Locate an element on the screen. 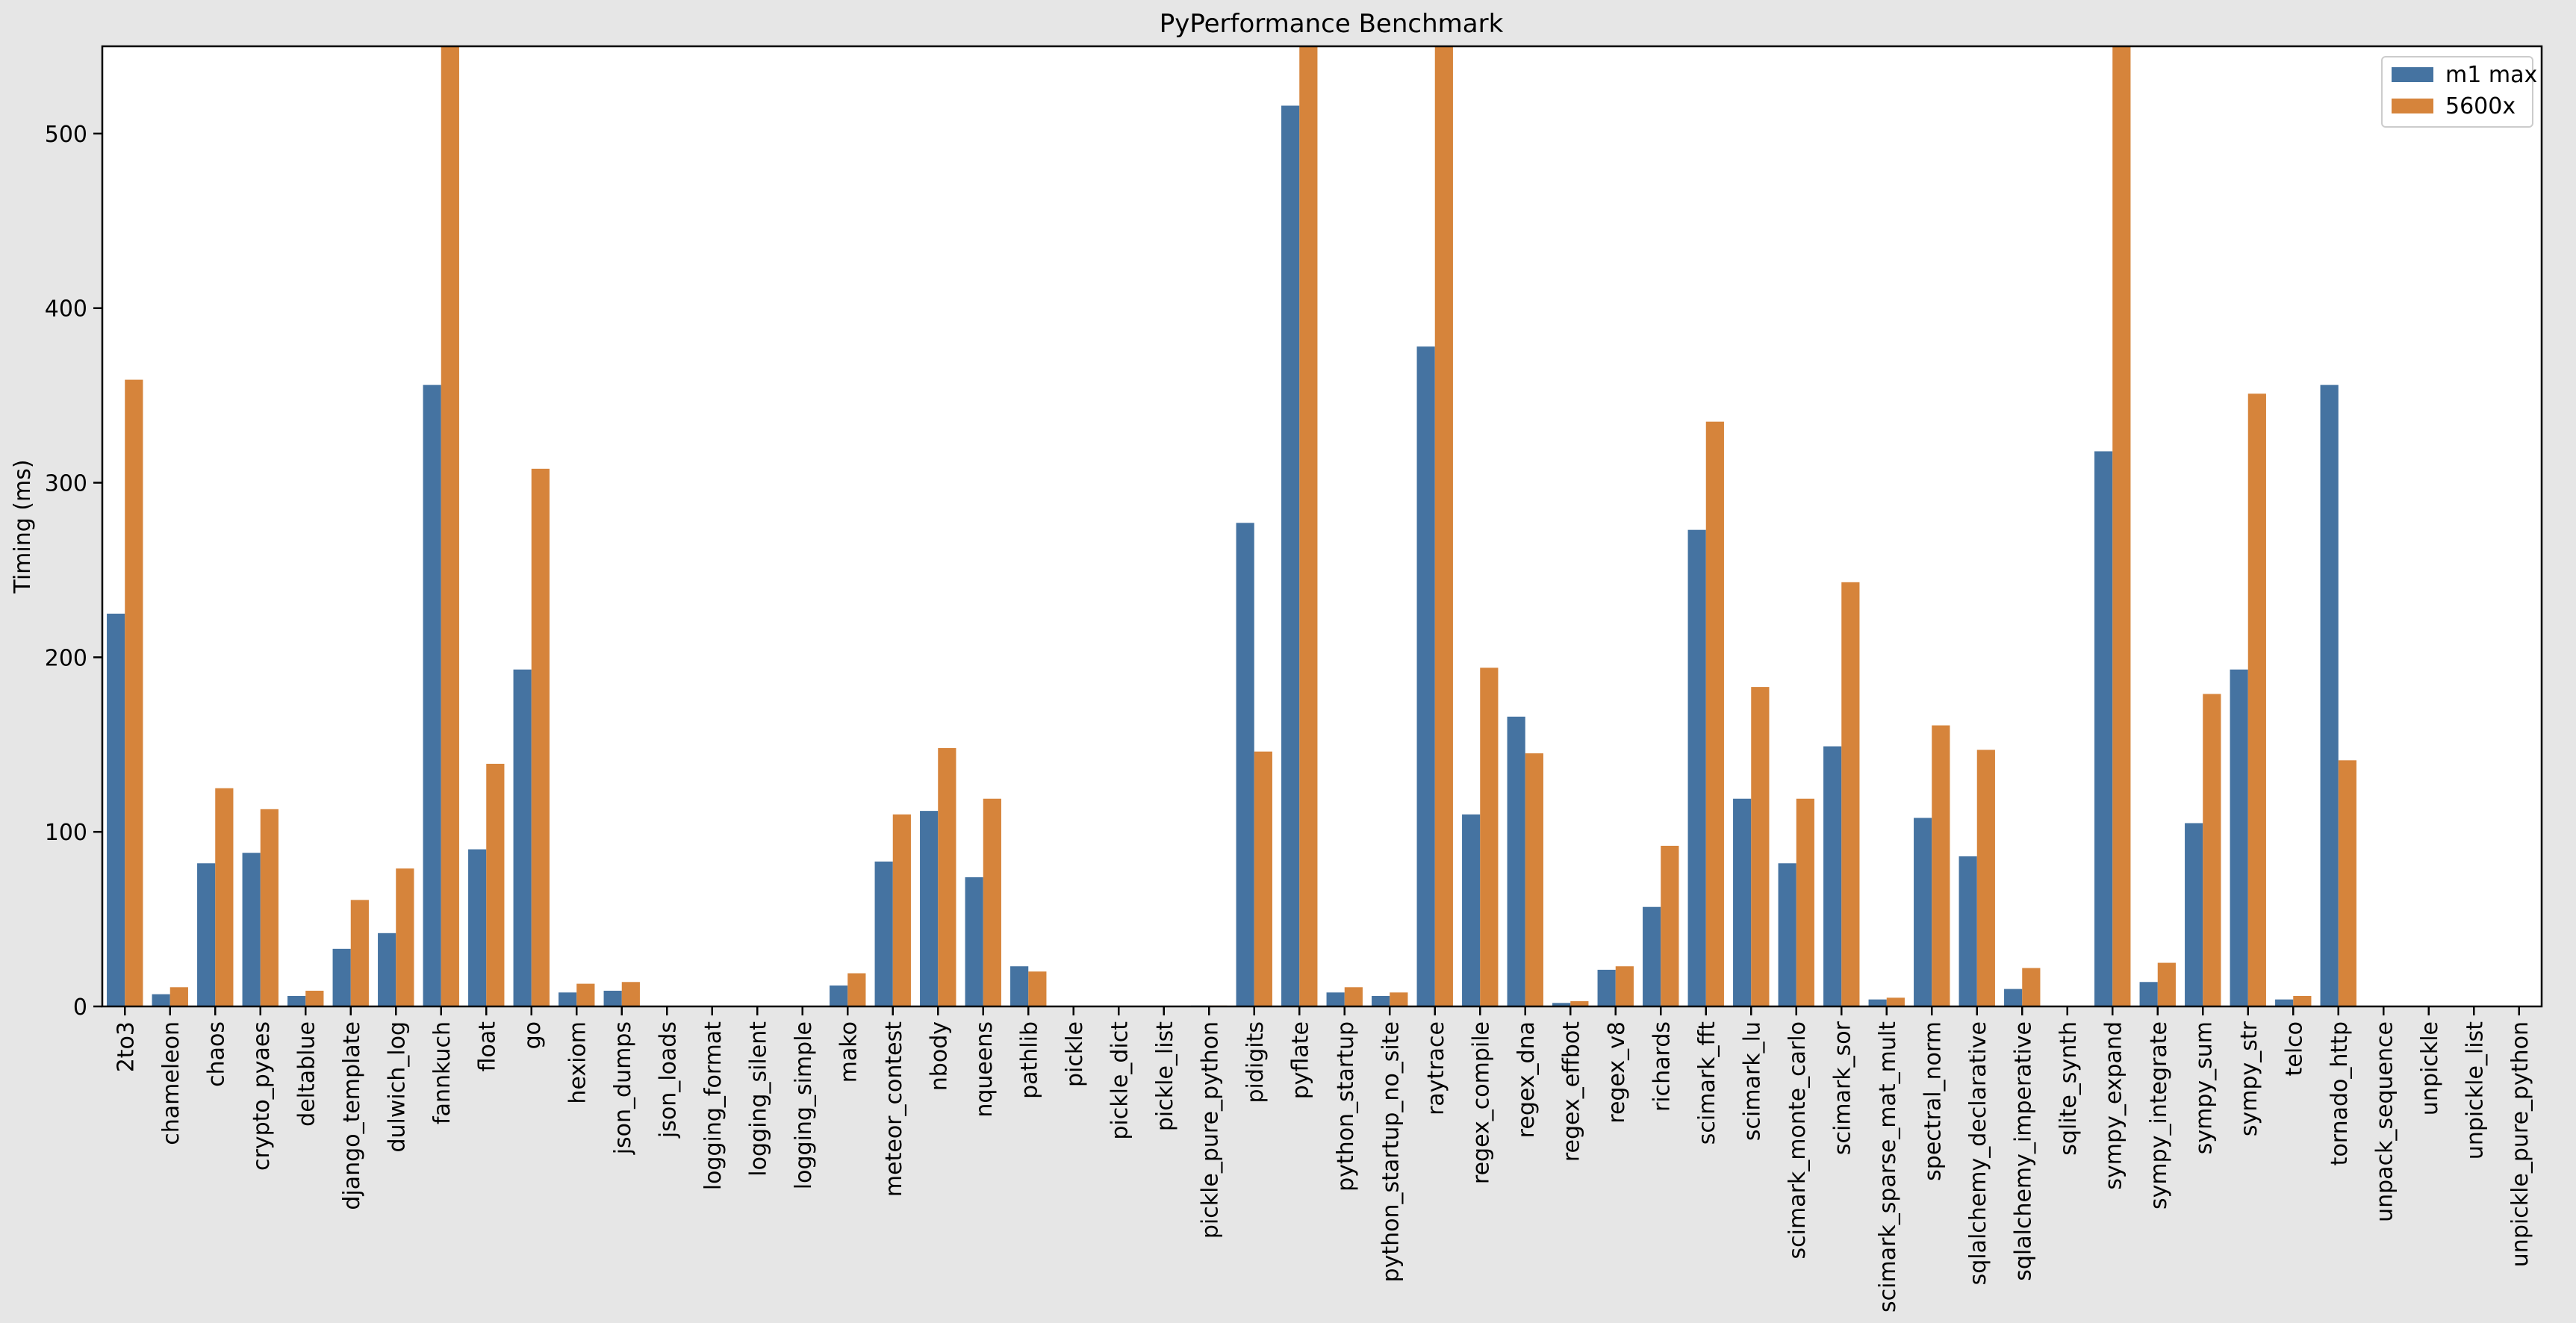 This screenshot has width=2576, height=1323. x-tick-label-regex-effbot: regex_effbot is located at coordinates (1571, 1091).